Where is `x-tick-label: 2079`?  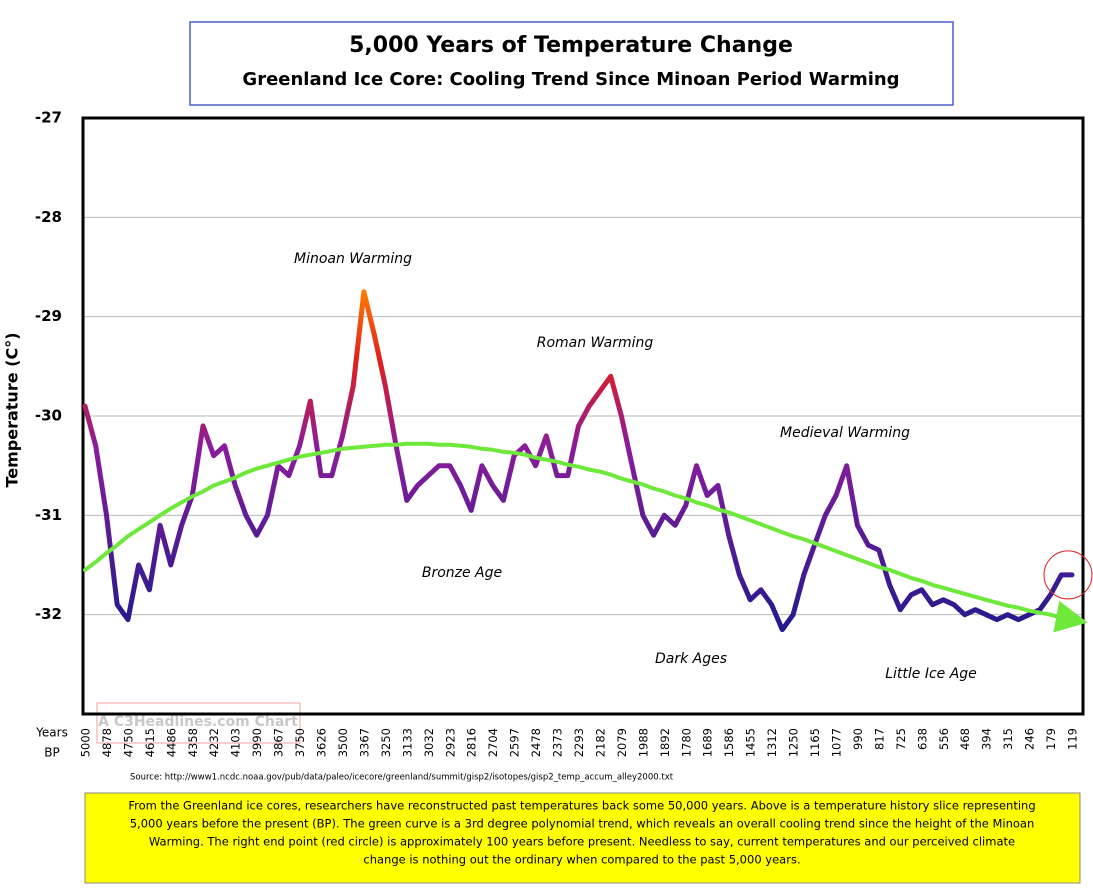
x-tick-label: 2079 is located at coordinates (622, 742).